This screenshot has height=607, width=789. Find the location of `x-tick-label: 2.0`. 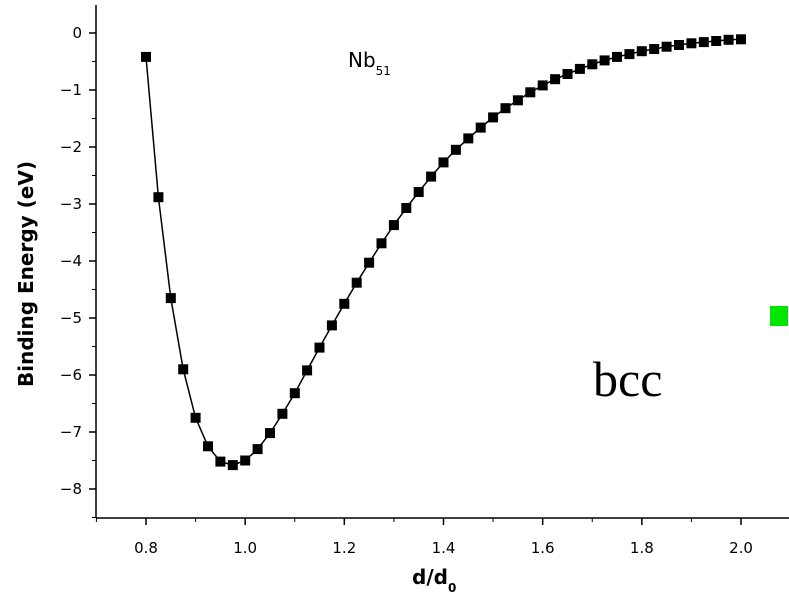

x-tick-label: 2.0 is located at coordinates (741, 548).